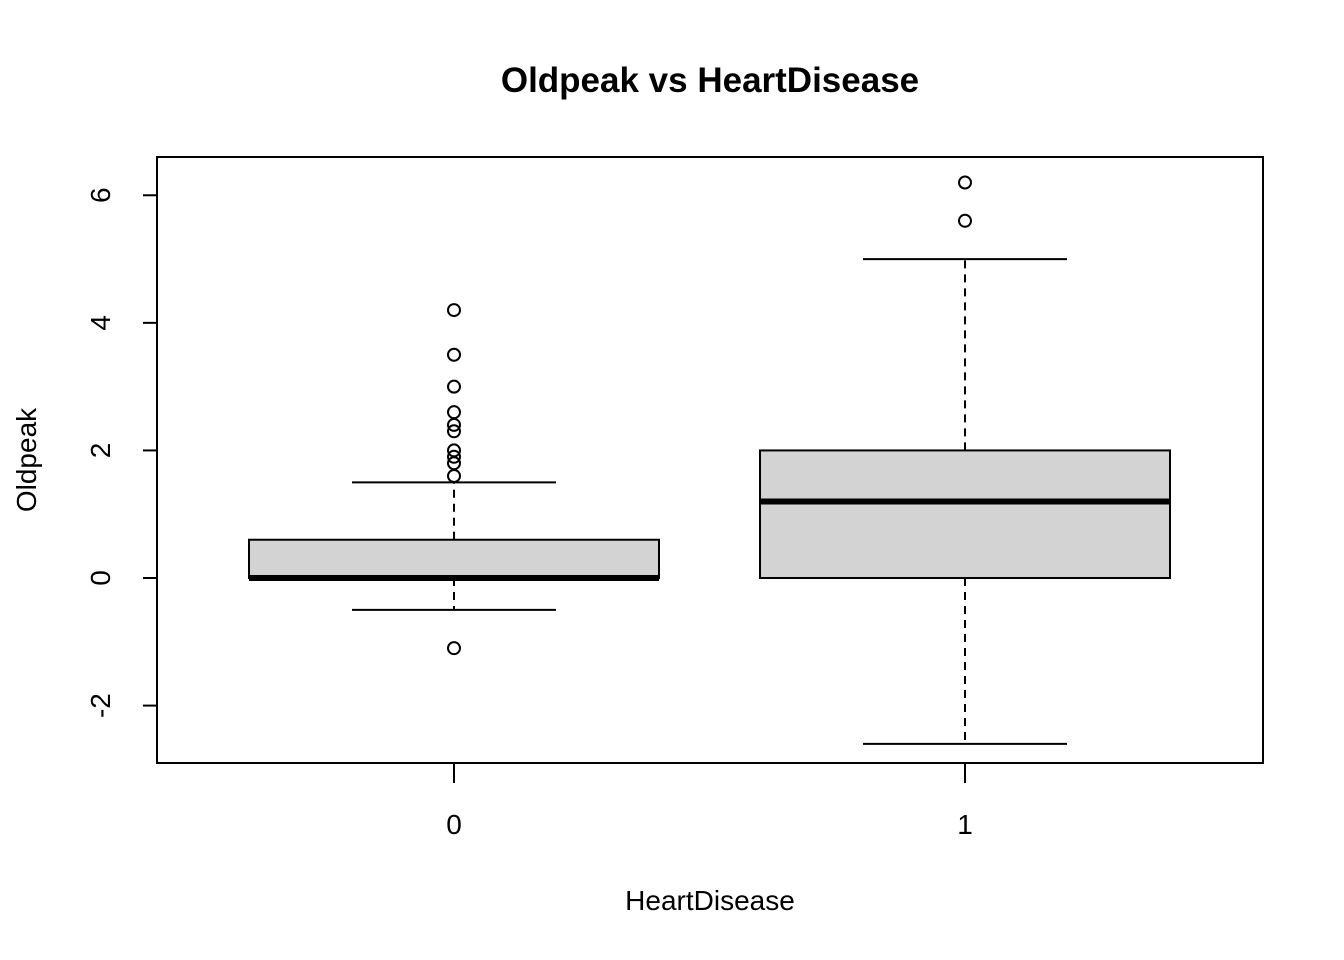  What do you see at coordinates (710, 80) in the screenshot?
I see `chart-title: Oldpeak vs HeartDisease` at bounding box center [710, 80].